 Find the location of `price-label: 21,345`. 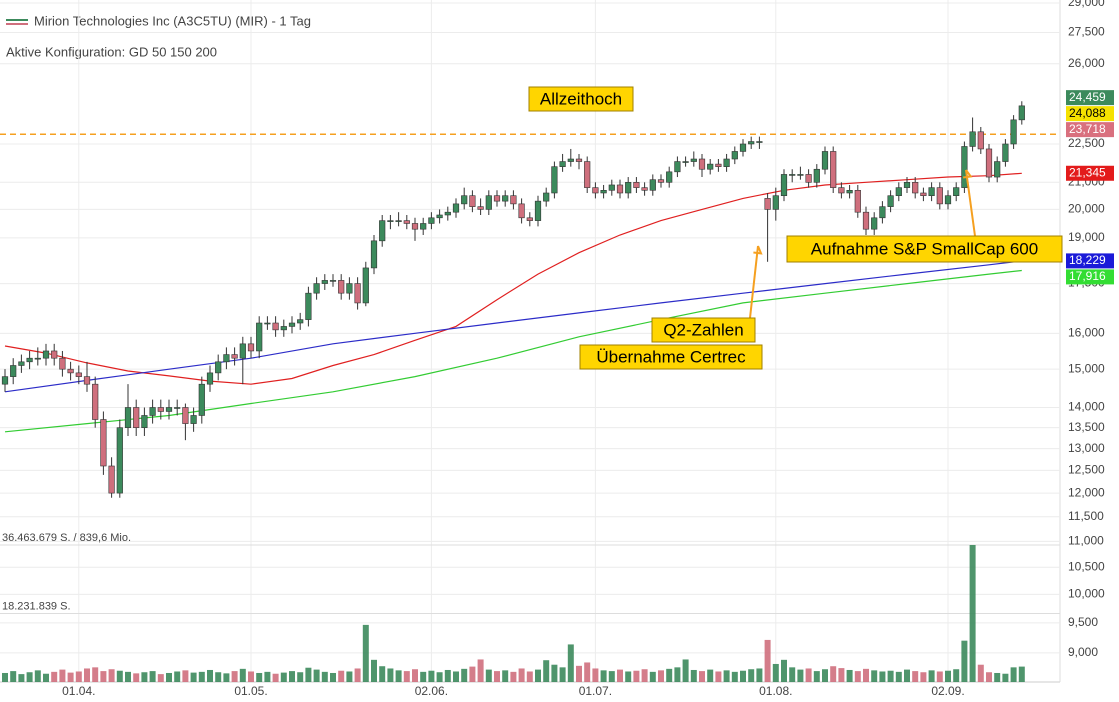

price-label: 21,345 is located at coordinates (1087, 172).